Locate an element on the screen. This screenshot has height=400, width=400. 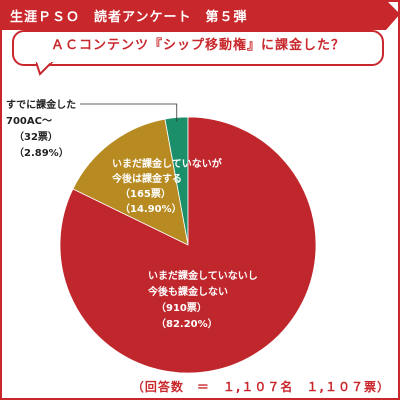
bubble-tail is located at coordinates (45, 69).